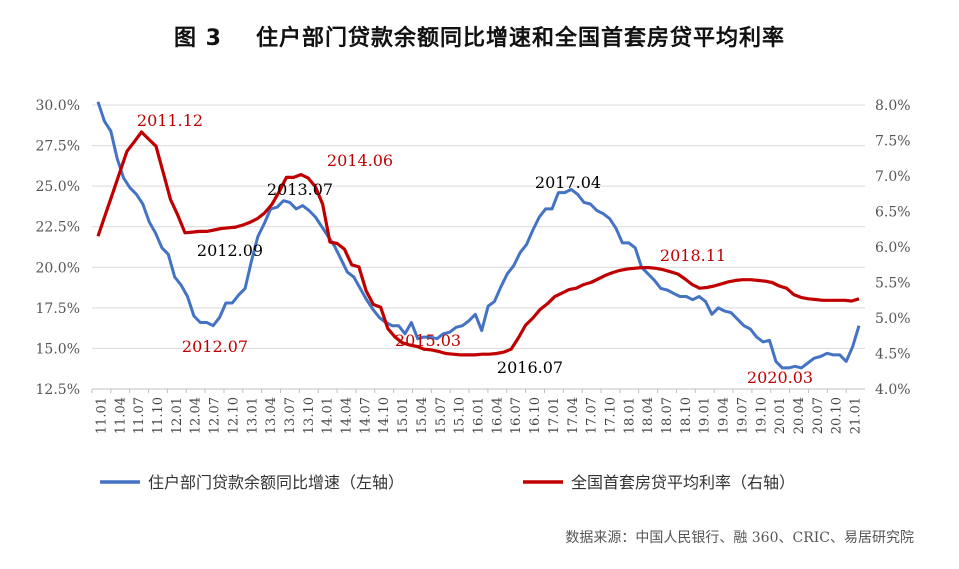 Image resolution: width=959 pixels, height=569 pixels. I want to click on x-axis-tick-label: 15.07, so click(441, 415).